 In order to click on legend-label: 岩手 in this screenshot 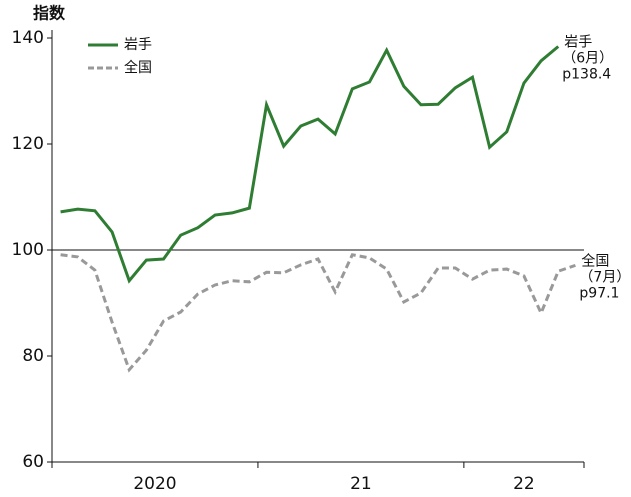, I will do `click(138, 45)`.